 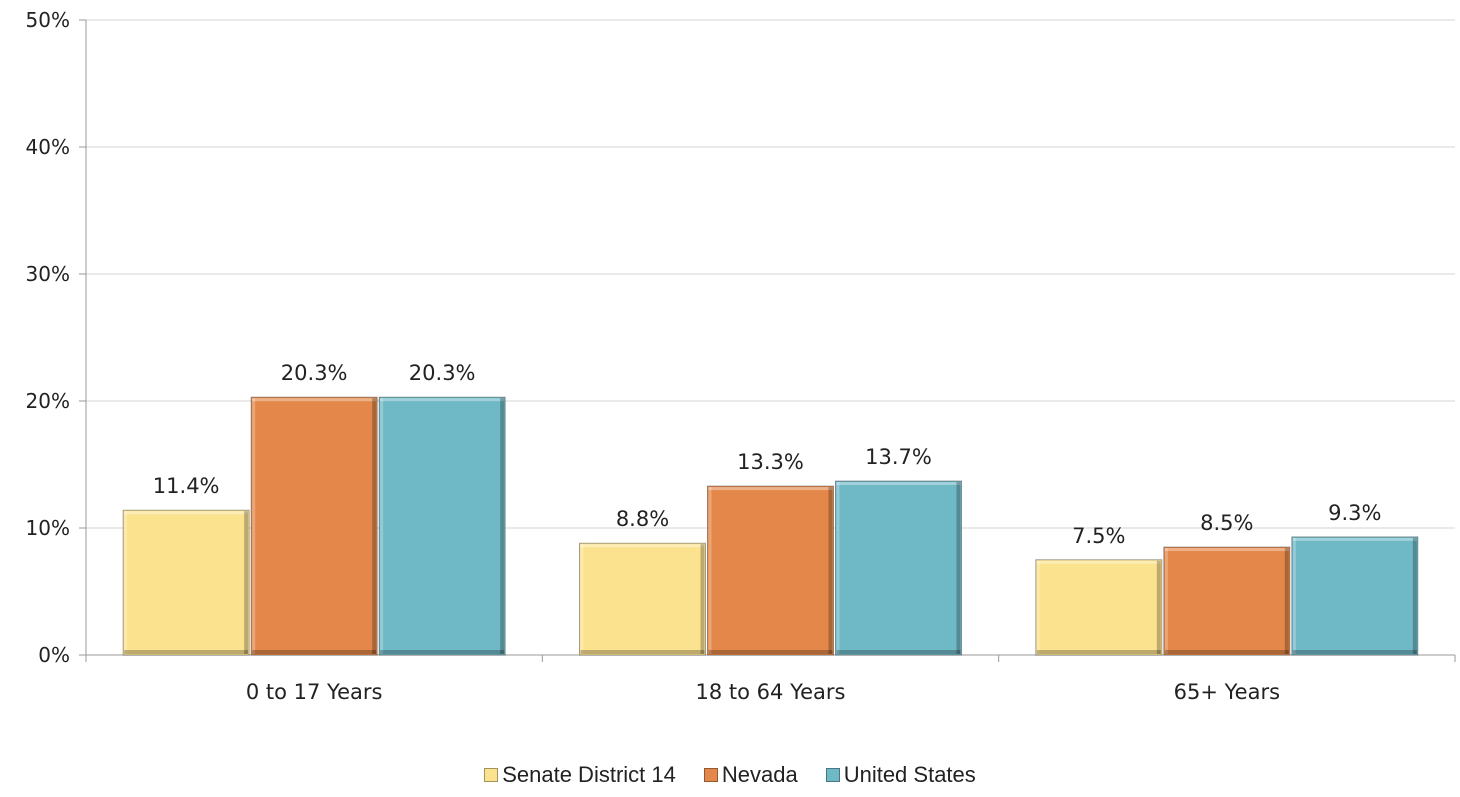 What do you see at coordinates (898, 568) in the screenshot?
I see `bar-united-states-18-to-64-years` at bounding box center [898, 568].